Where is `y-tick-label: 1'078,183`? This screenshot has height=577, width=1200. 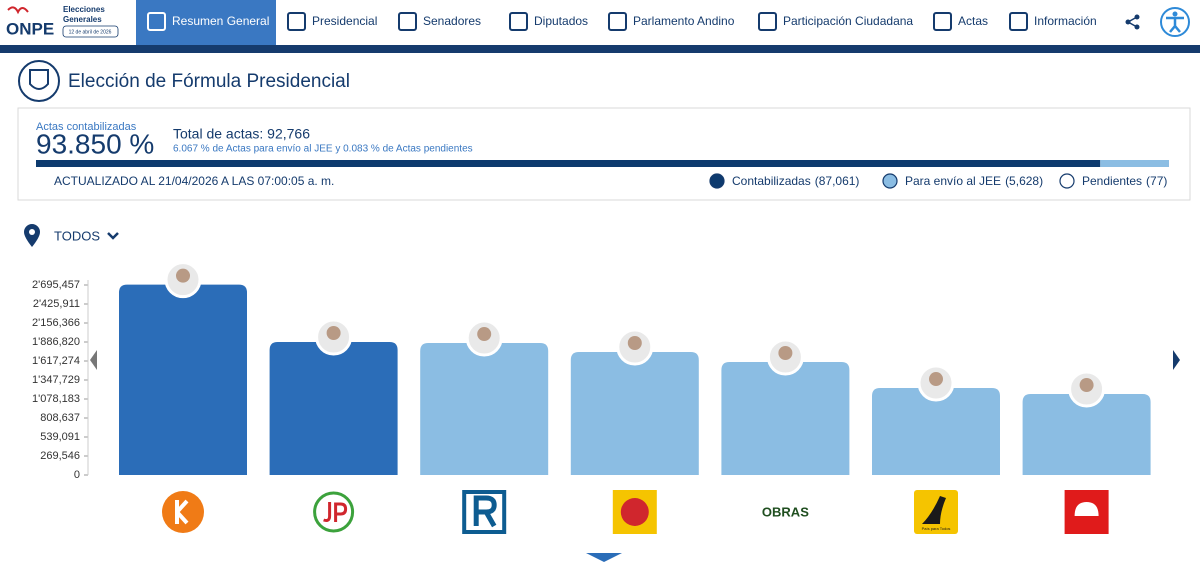
y-tick-label: 1'078,183 is located at coordinates (56, 399).